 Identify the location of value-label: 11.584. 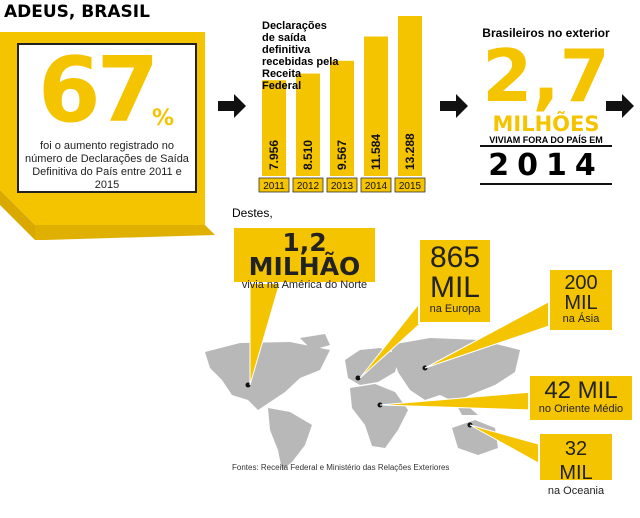
(376, 152).